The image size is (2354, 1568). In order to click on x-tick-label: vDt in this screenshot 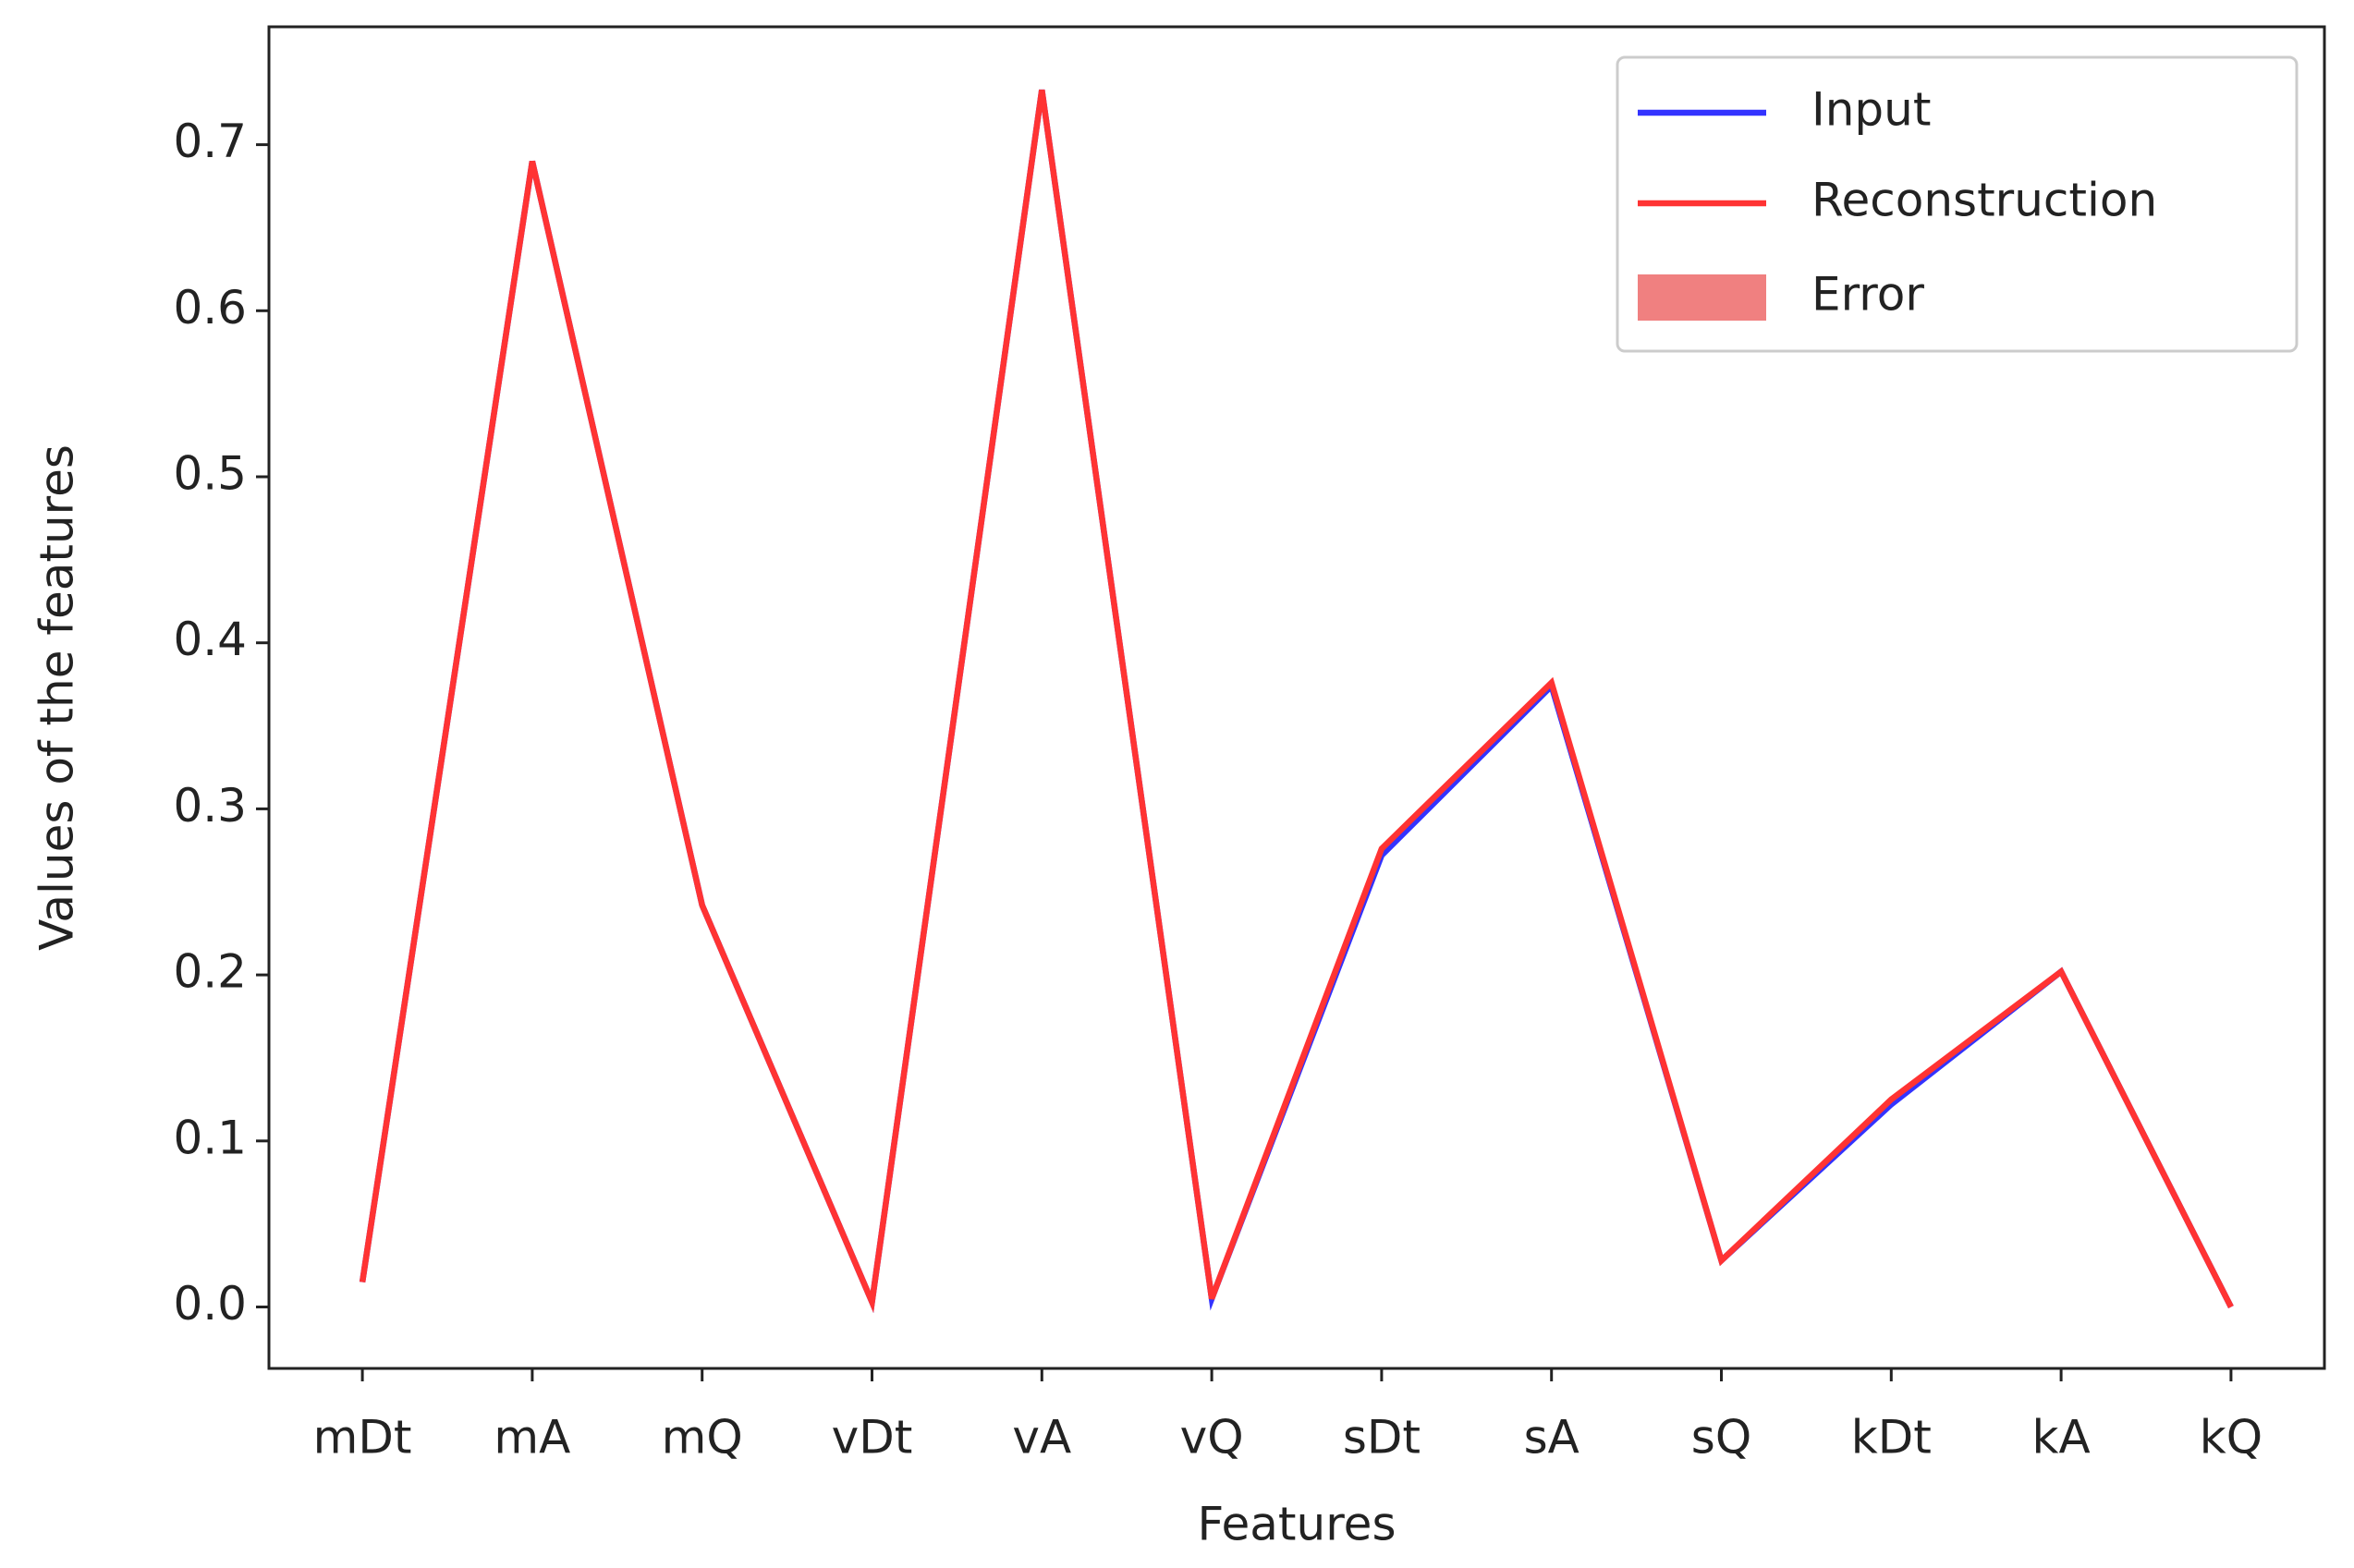, I will do `click(872, 1438)`.